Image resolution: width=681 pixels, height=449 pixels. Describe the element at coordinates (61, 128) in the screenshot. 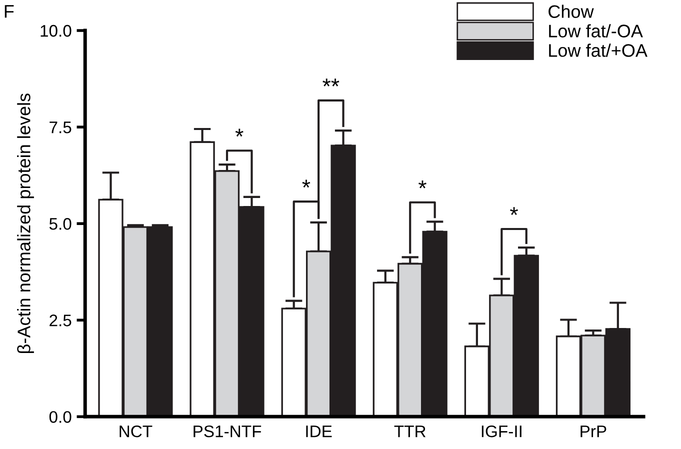

I see `y-tick-label: 7.5` at that location.